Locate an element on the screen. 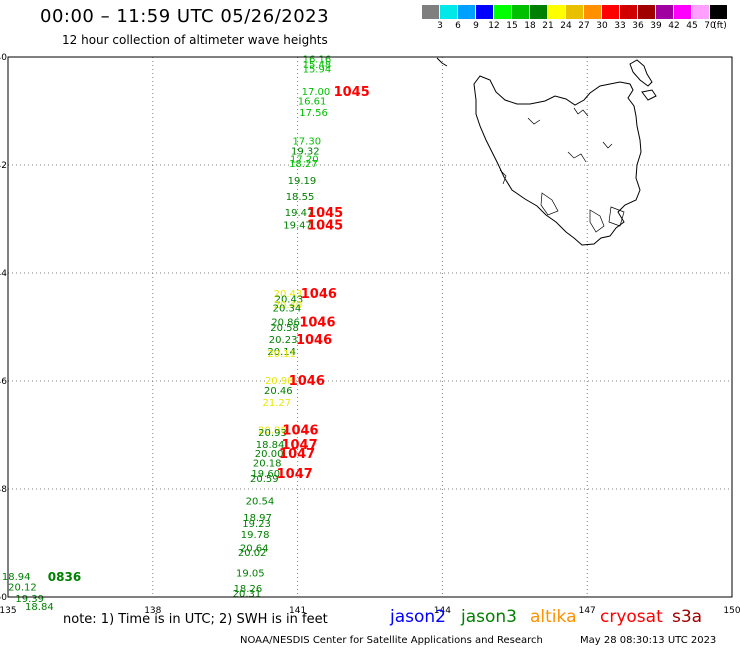 The height and width of the screenshot is (650, 740). wave-height-value: 20.14 is located at coordinates (281, 352).